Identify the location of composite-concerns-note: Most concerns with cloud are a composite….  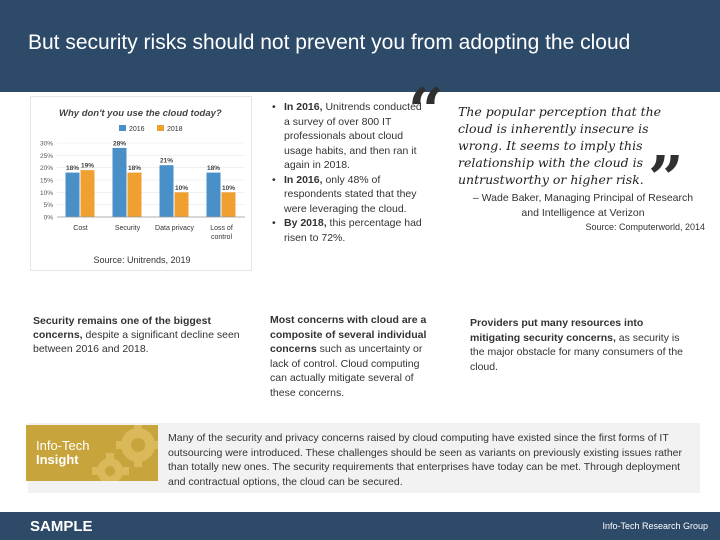
(350, 356).